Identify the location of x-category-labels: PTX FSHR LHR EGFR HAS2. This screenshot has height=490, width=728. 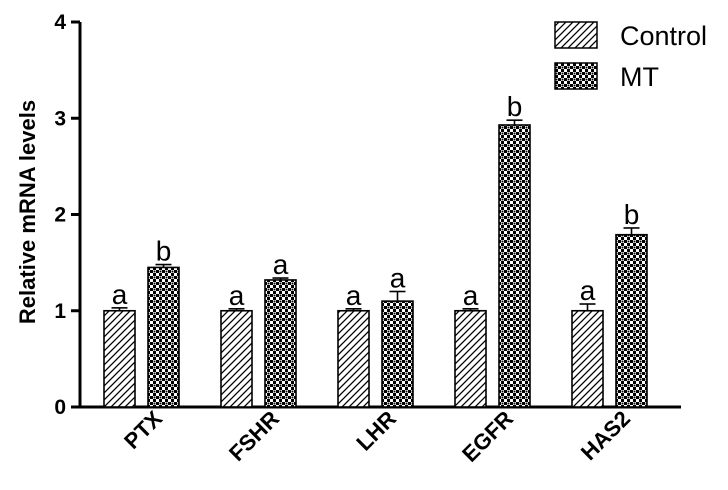
(377, 436).